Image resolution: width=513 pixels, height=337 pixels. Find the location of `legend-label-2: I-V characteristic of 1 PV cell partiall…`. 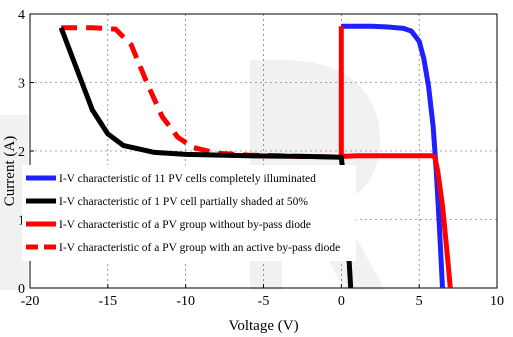

legend-label-2: I-V characteristic of 1 PV cell partiall… is located at coordinates (183, 202).